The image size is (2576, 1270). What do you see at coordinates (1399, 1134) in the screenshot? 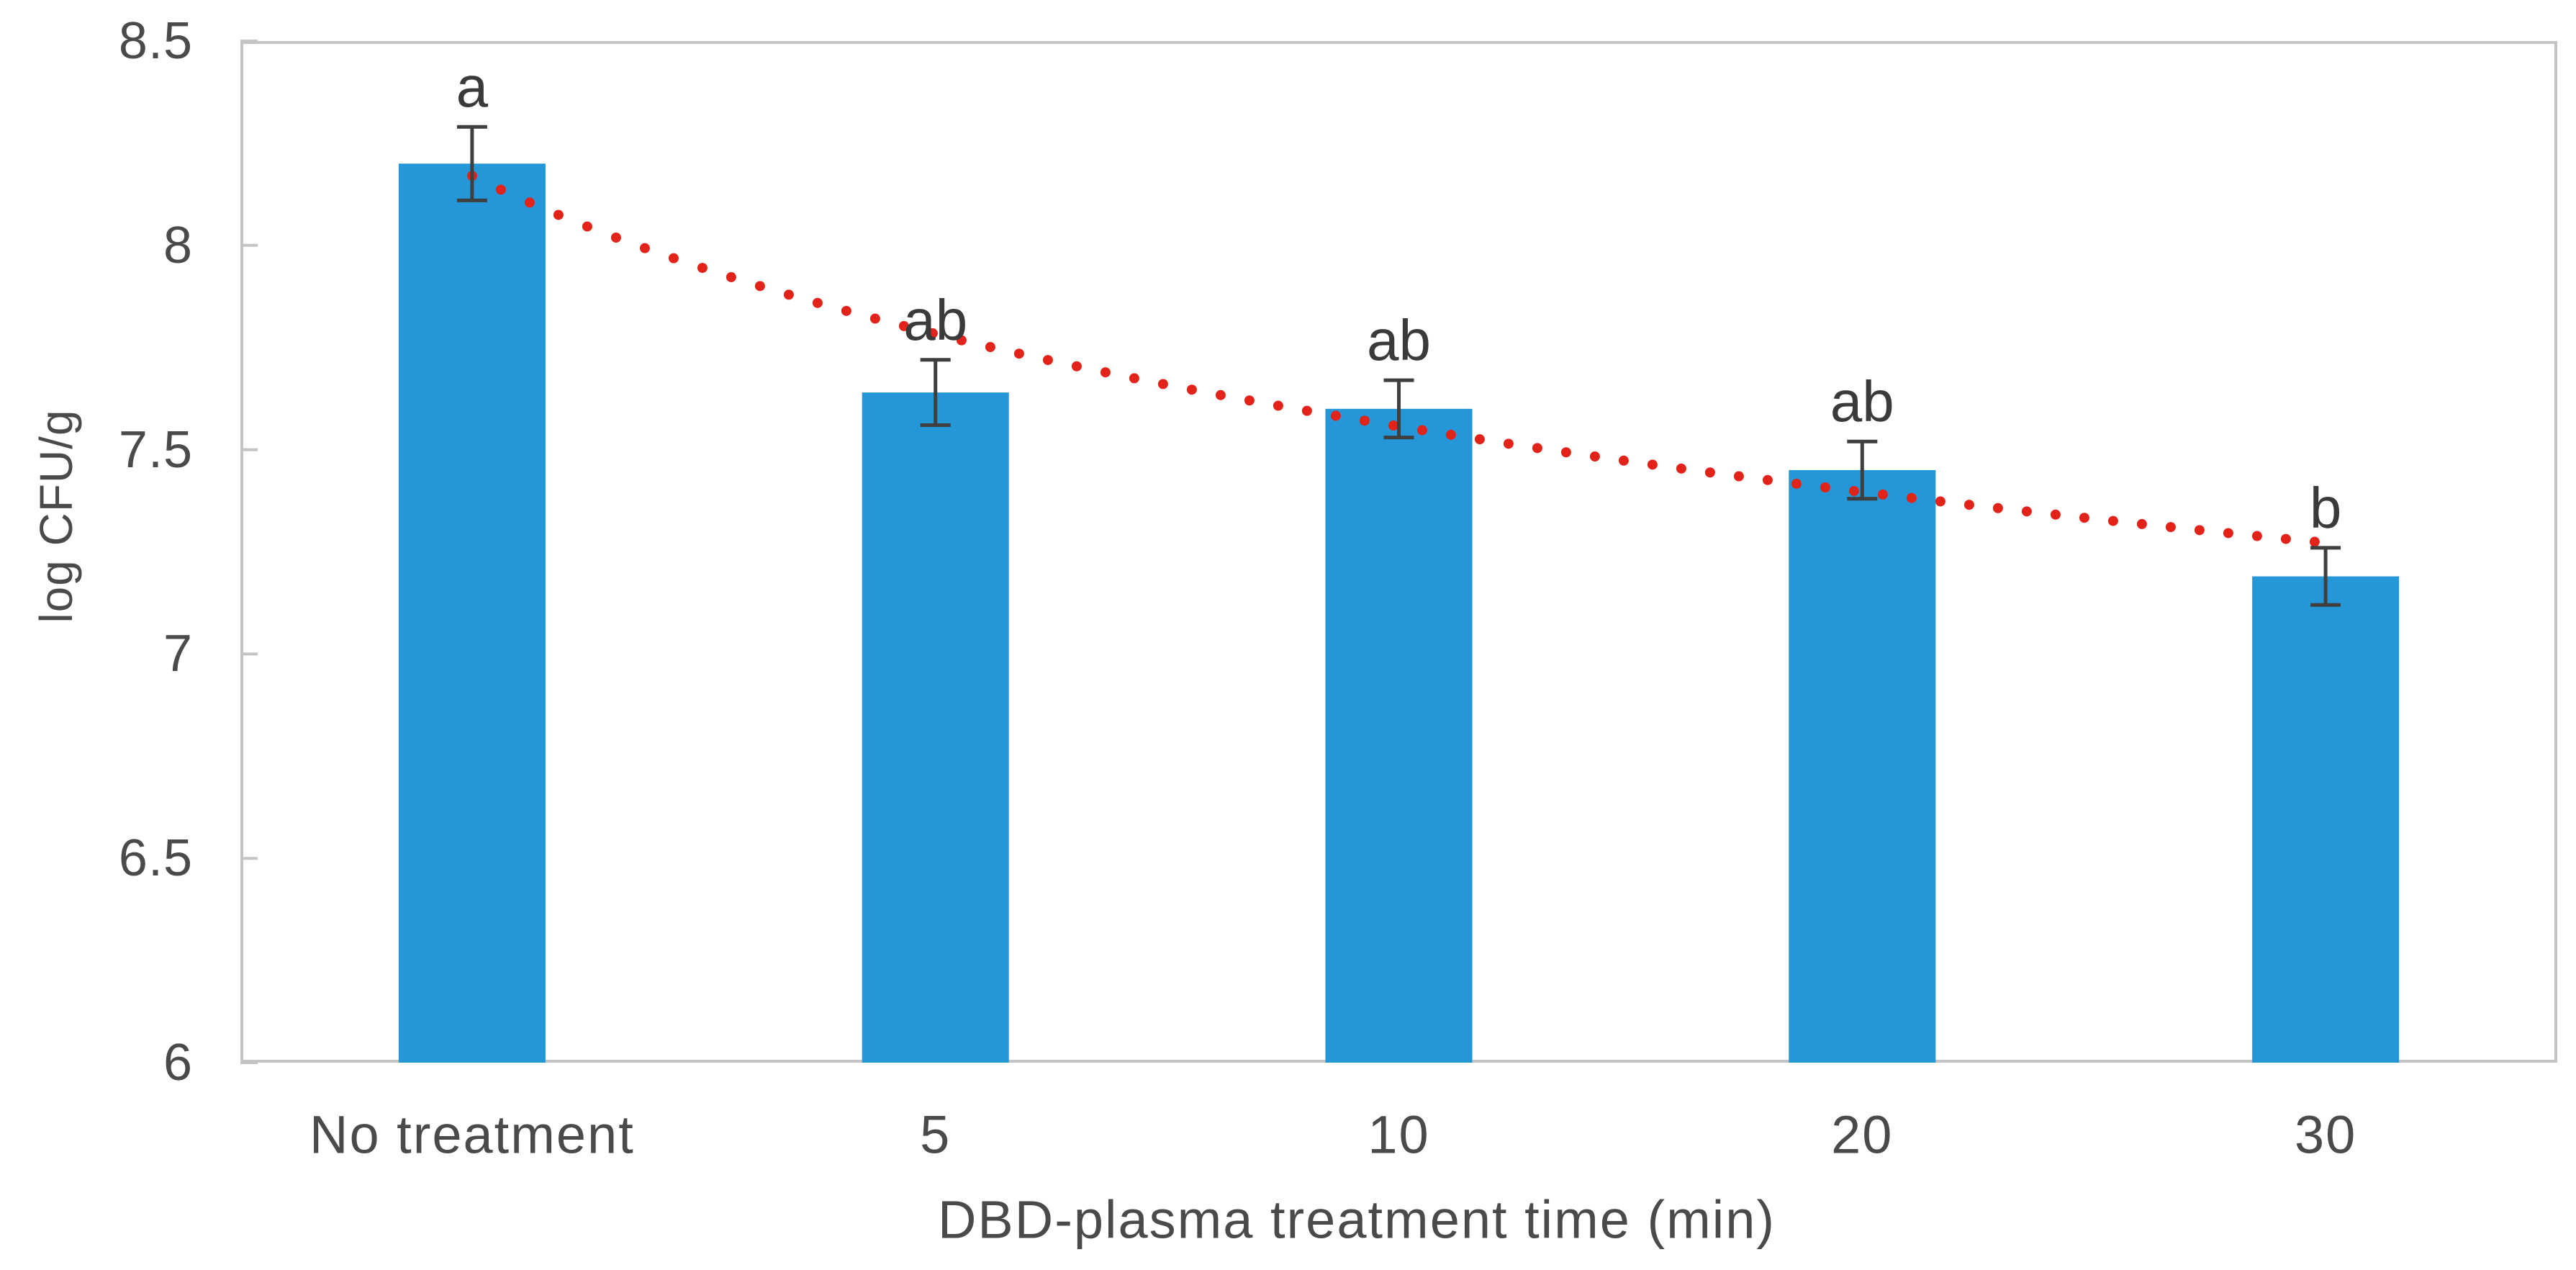
I see `x-category-label-10: 10` at bounding box center [1399, 1134].